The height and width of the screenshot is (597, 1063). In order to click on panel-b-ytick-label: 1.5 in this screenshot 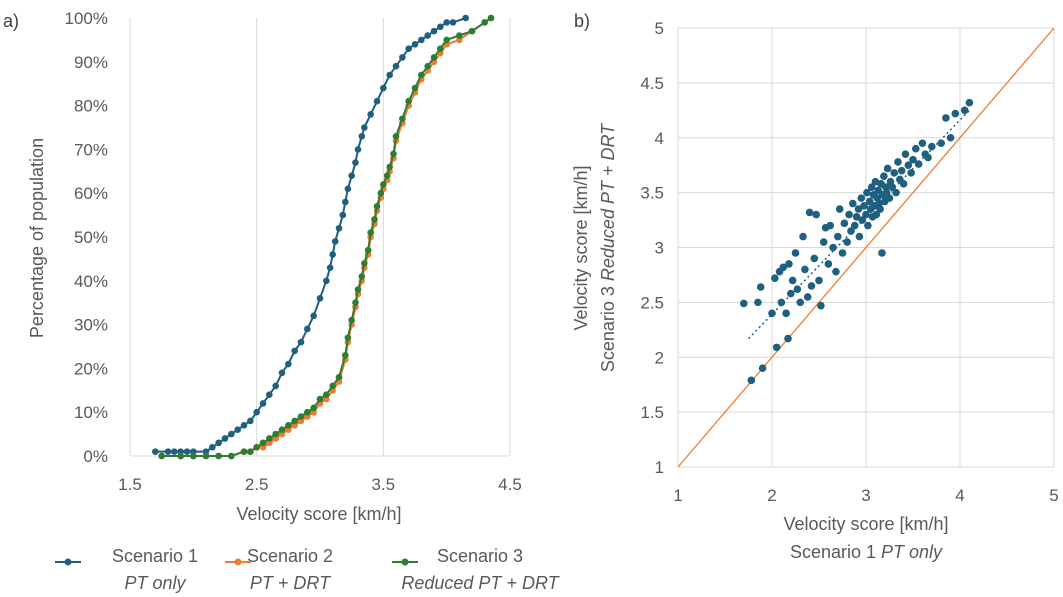, I will do `click(652, 412)`.